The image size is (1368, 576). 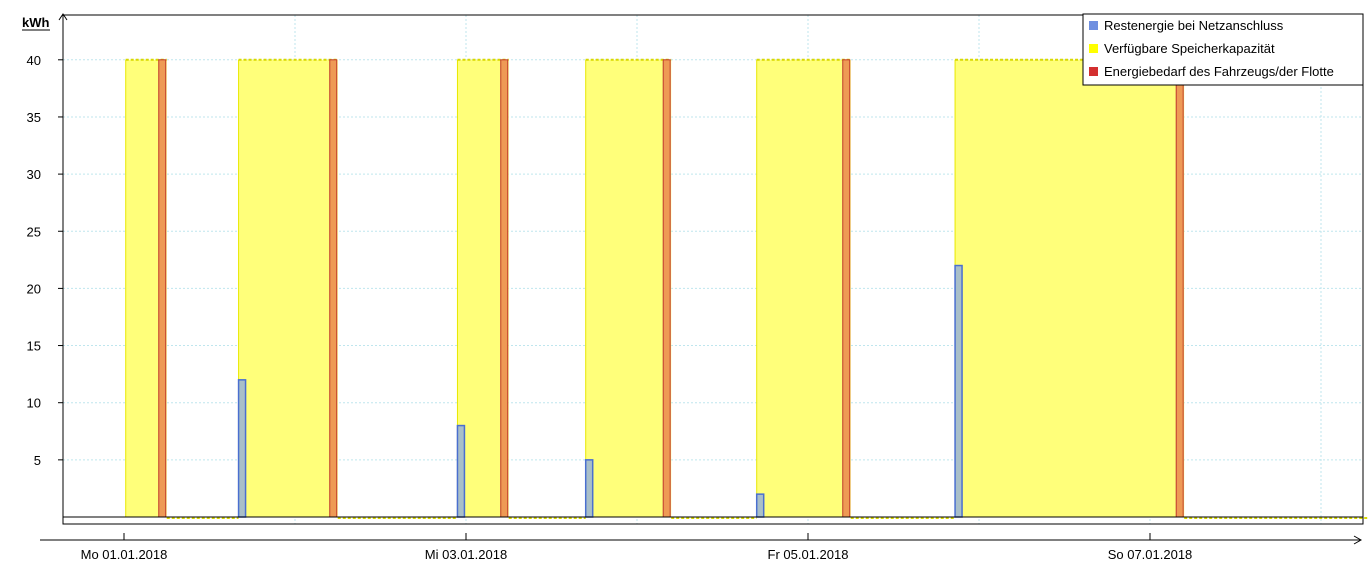 What do you see at coordinates (34, 403) in the screenshot?
I see `y-tick-label: 10` at bounding box center [34, 403].